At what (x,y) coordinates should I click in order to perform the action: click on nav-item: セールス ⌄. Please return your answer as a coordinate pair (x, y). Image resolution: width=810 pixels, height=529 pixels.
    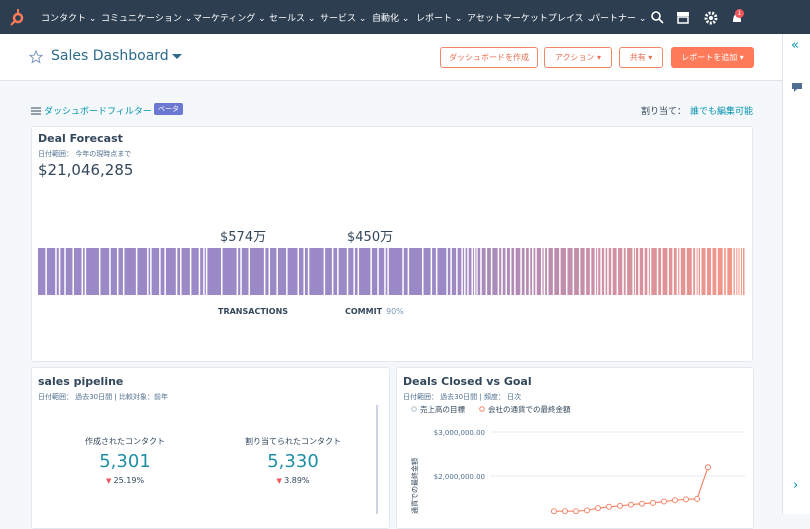
    Looking at the image, I should click on (292, 19).